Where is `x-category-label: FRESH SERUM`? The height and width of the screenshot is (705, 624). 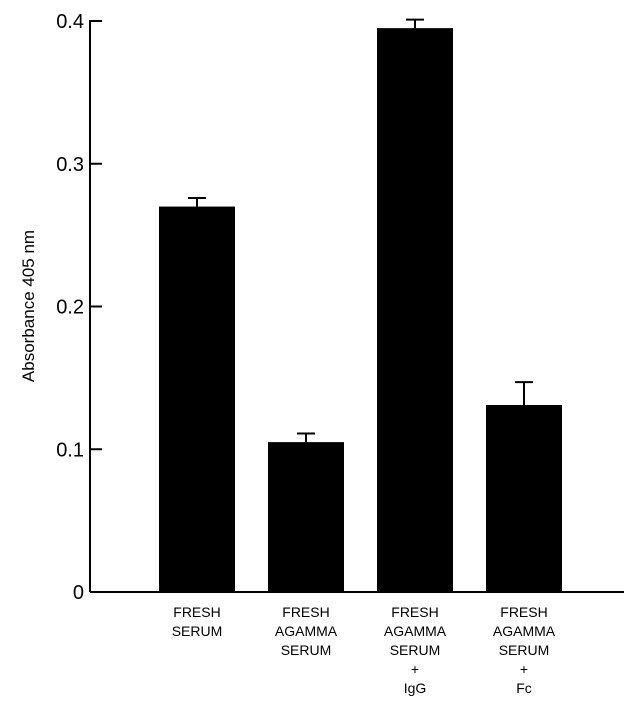
x-category-label: FRESH SERUM is located at coordinates (197, 621).